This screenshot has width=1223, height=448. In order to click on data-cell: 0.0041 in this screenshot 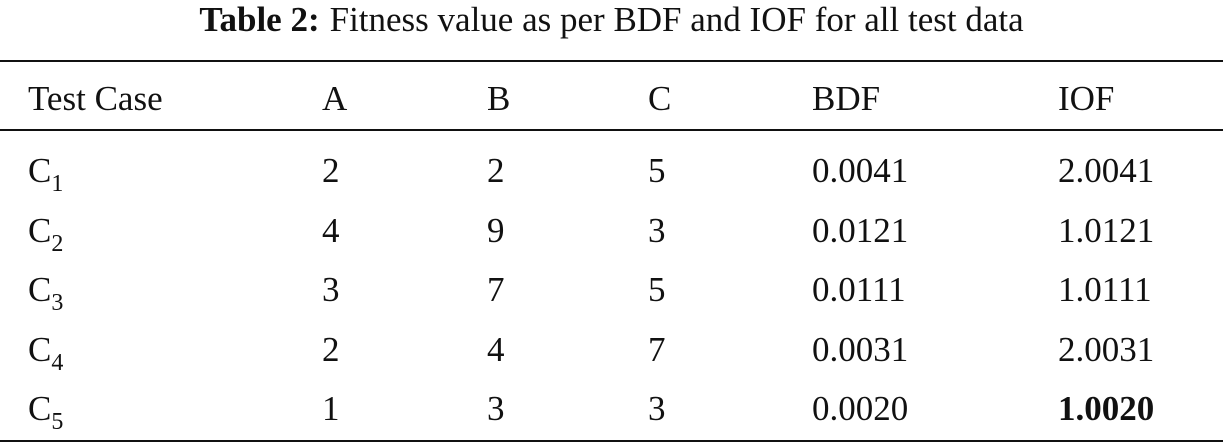, I will do `click(860, 170)`.